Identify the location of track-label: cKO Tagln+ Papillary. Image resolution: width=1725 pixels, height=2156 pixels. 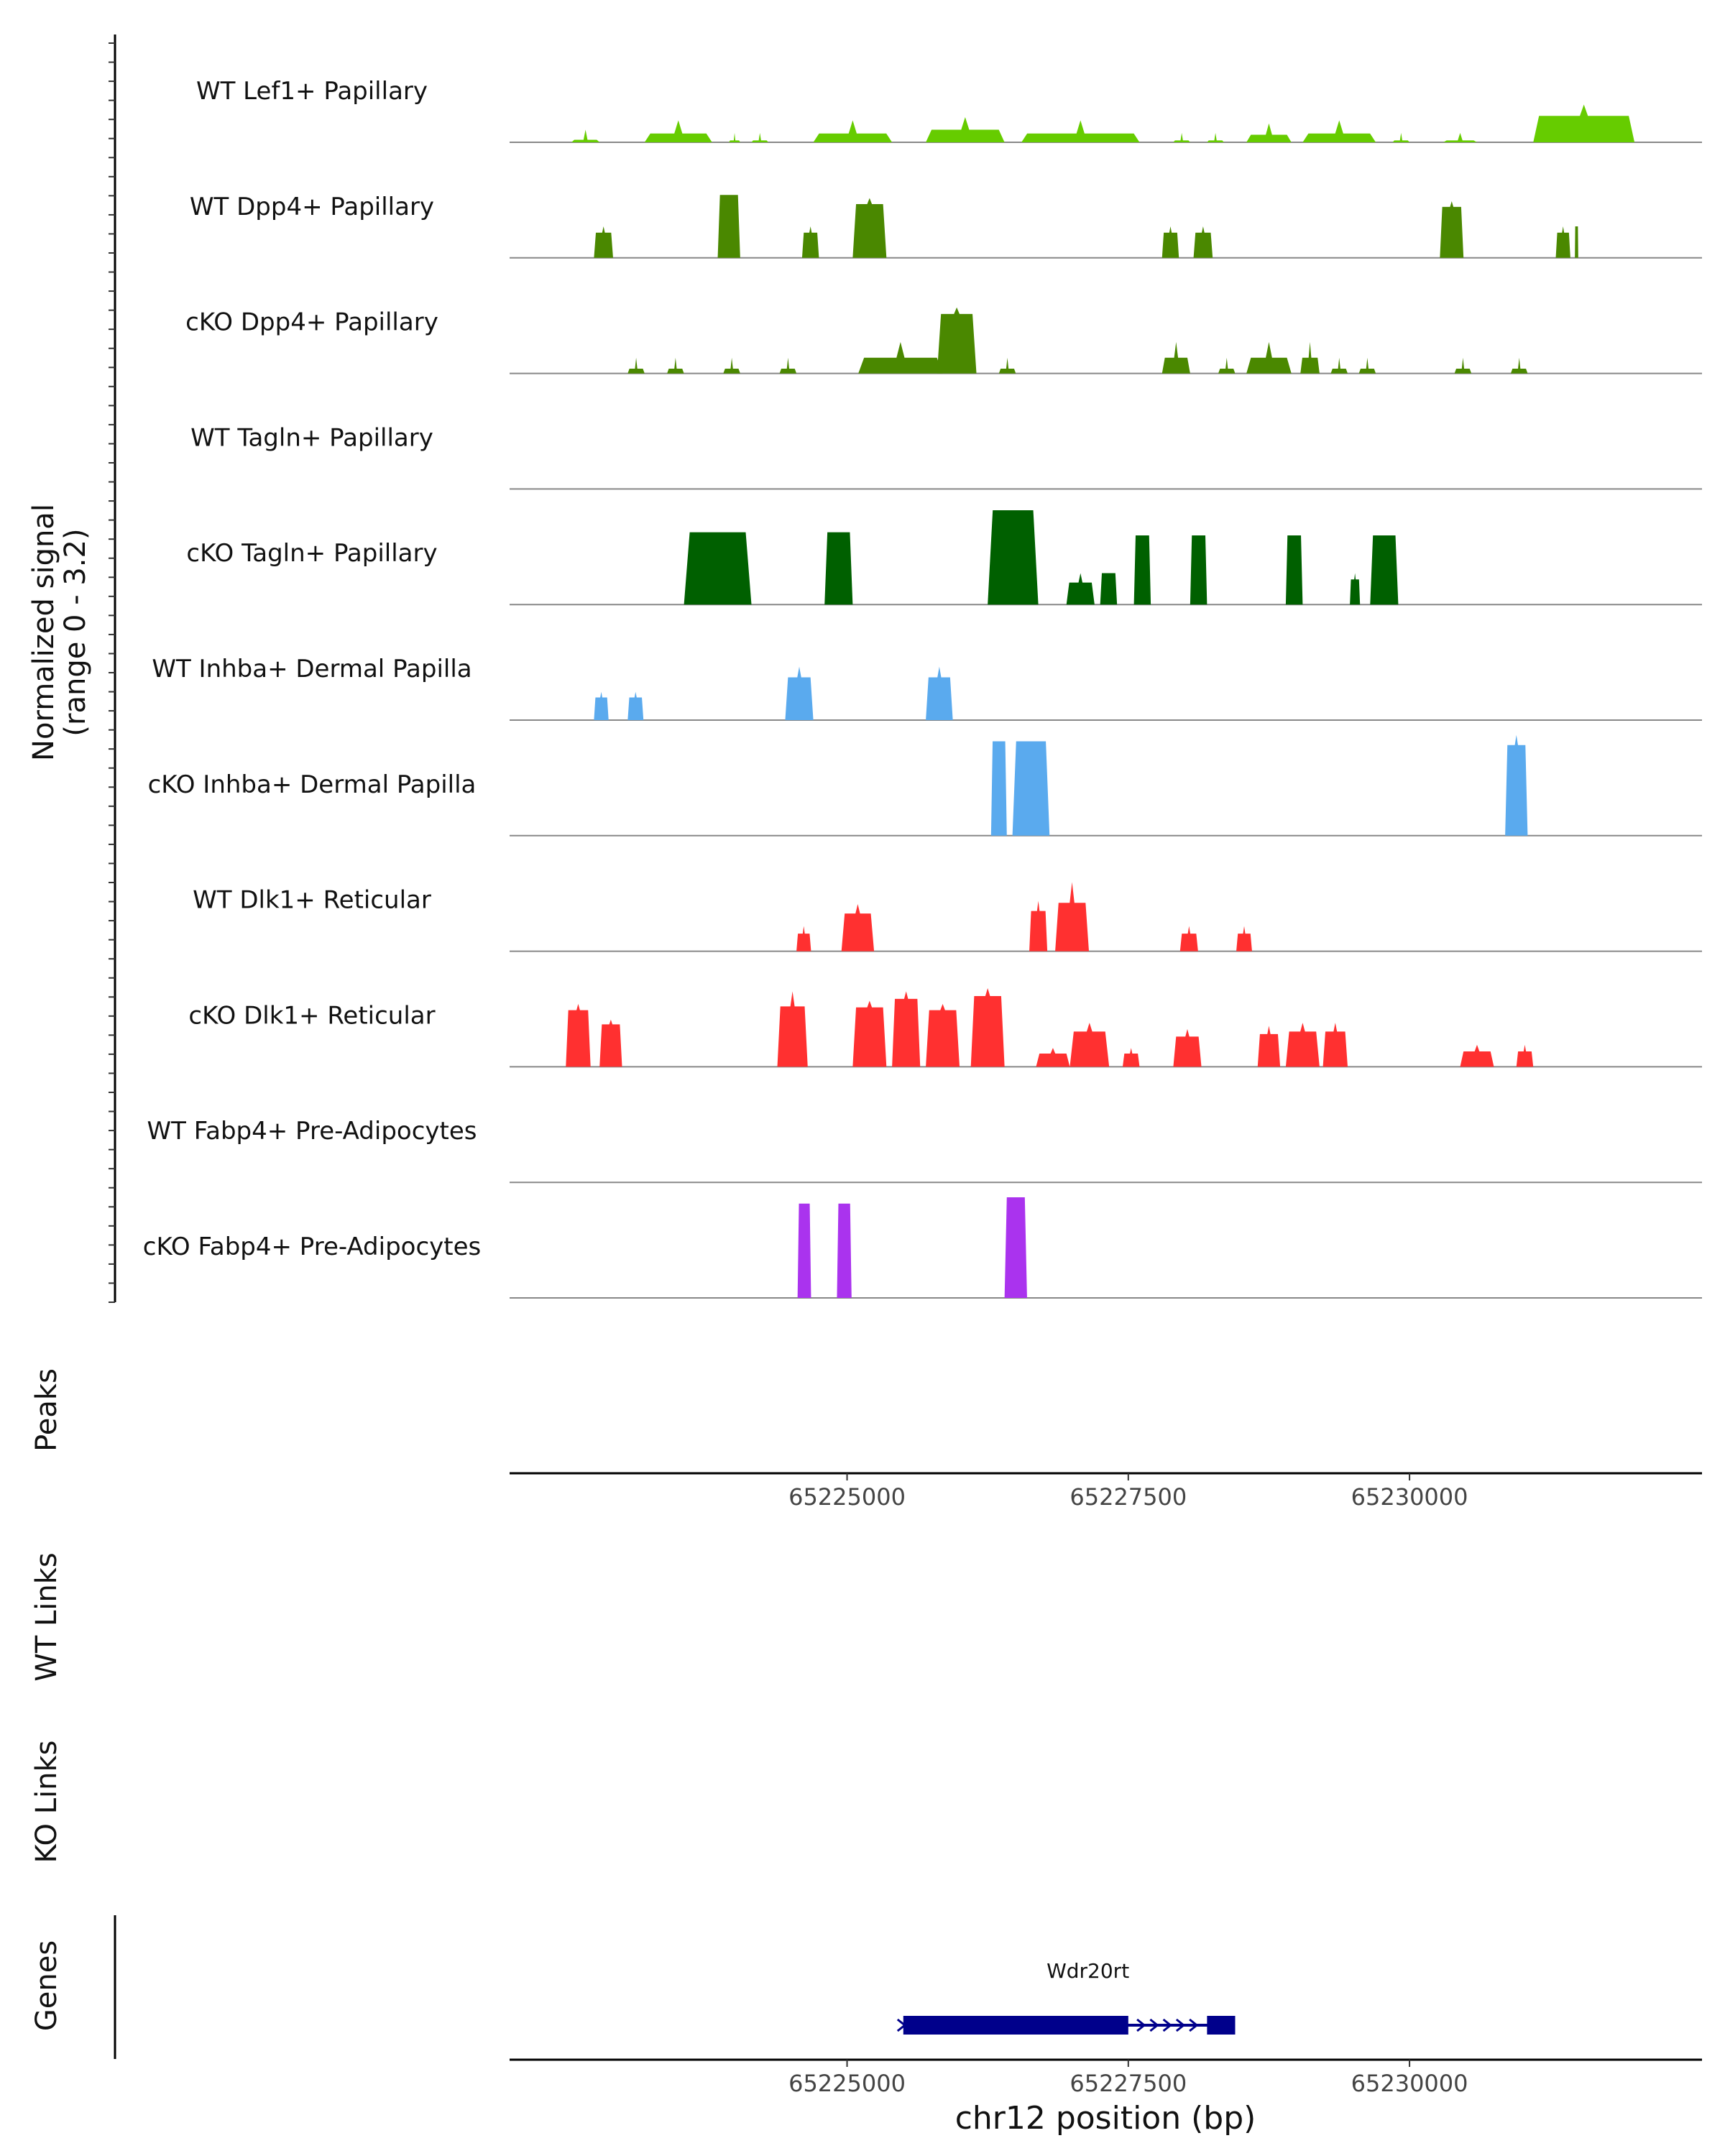
(311, 553).